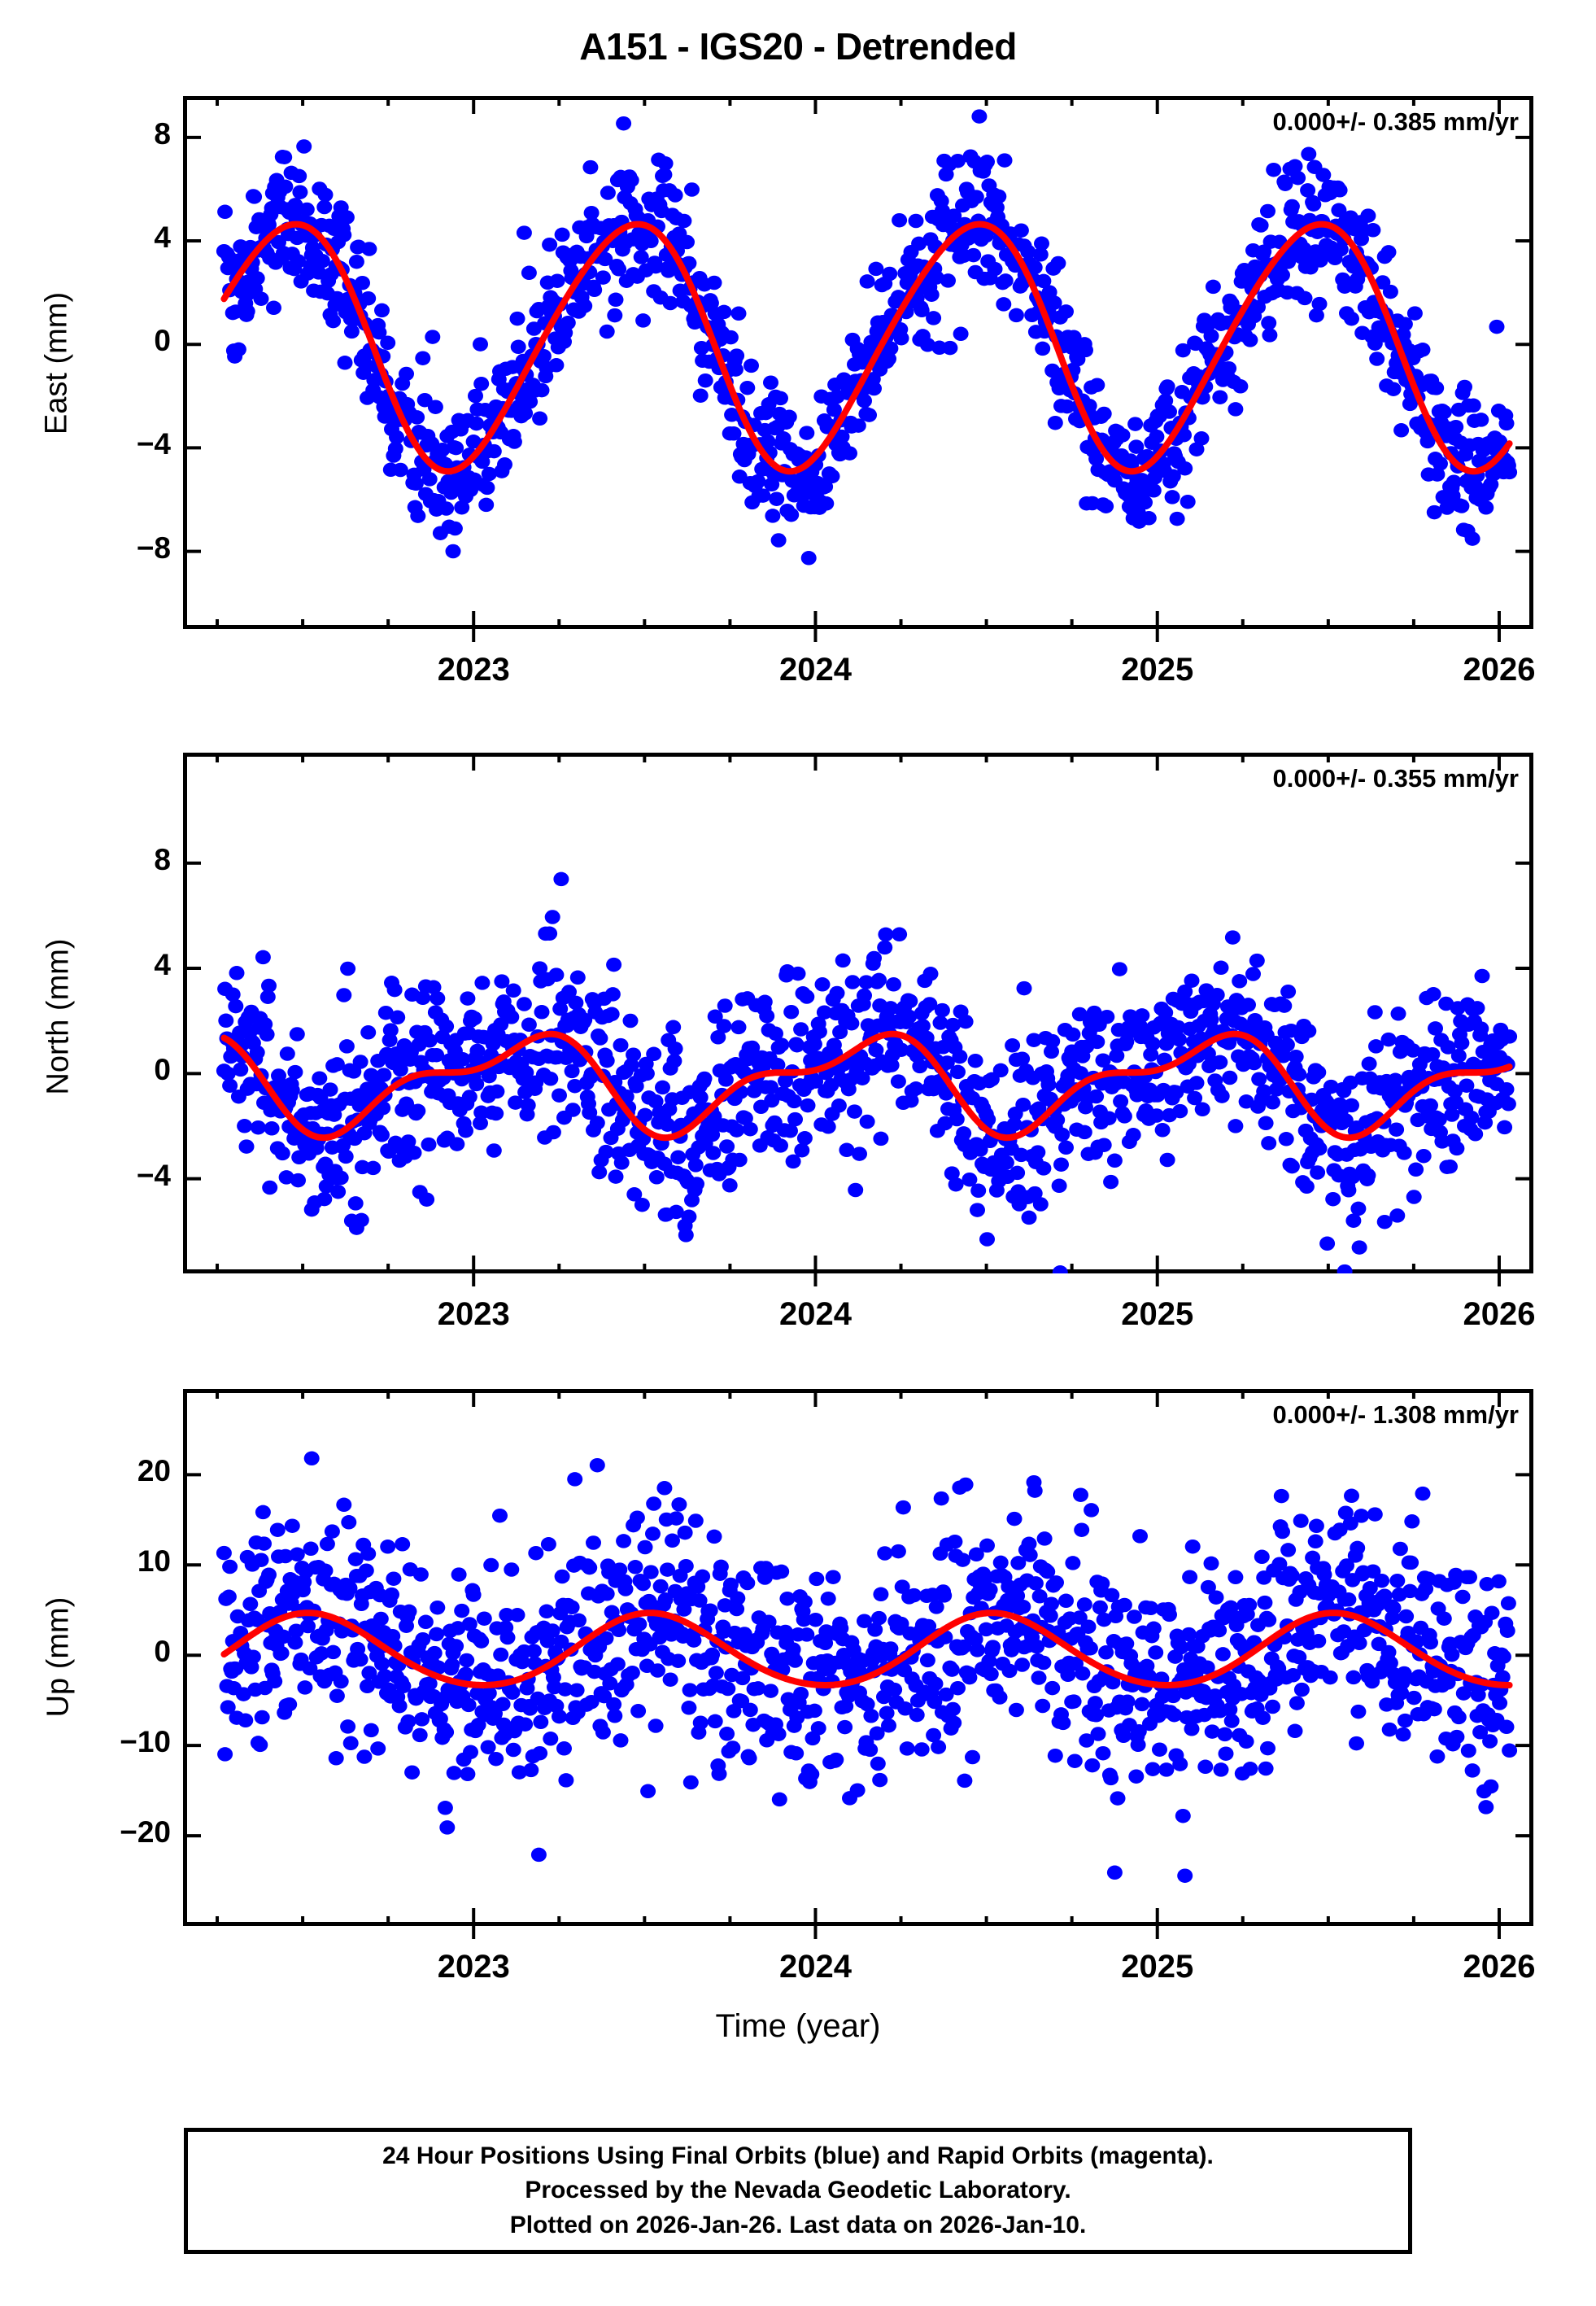  Describe the element at coordinates (162, 341) in the screenshot. I see `ytick-east-0: 0` at that location.